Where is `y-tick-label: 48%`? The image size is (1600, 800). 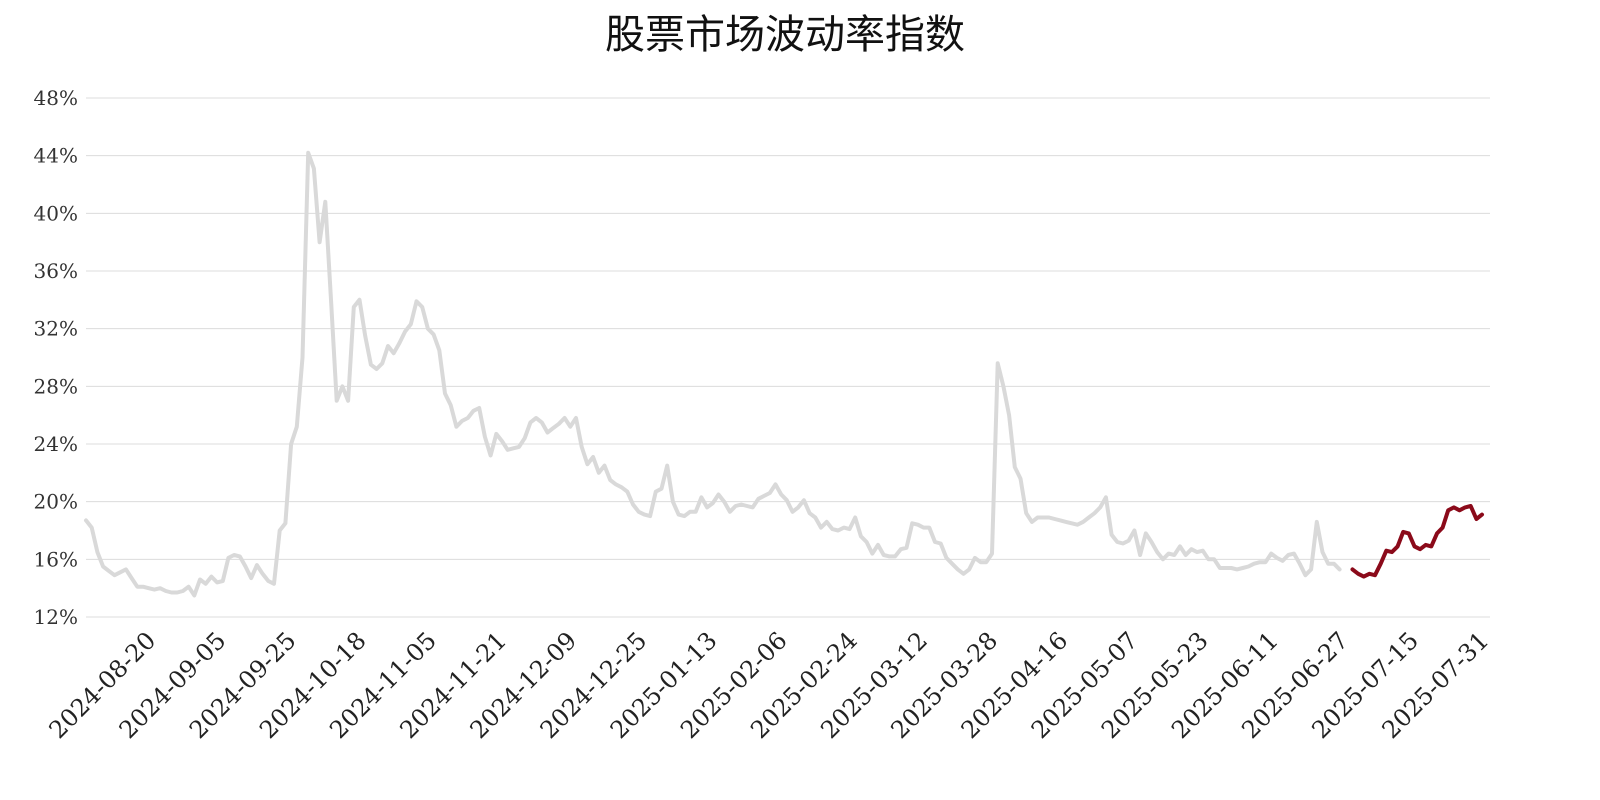 y-tick-label: 48% is located at coordinates (56, 98).